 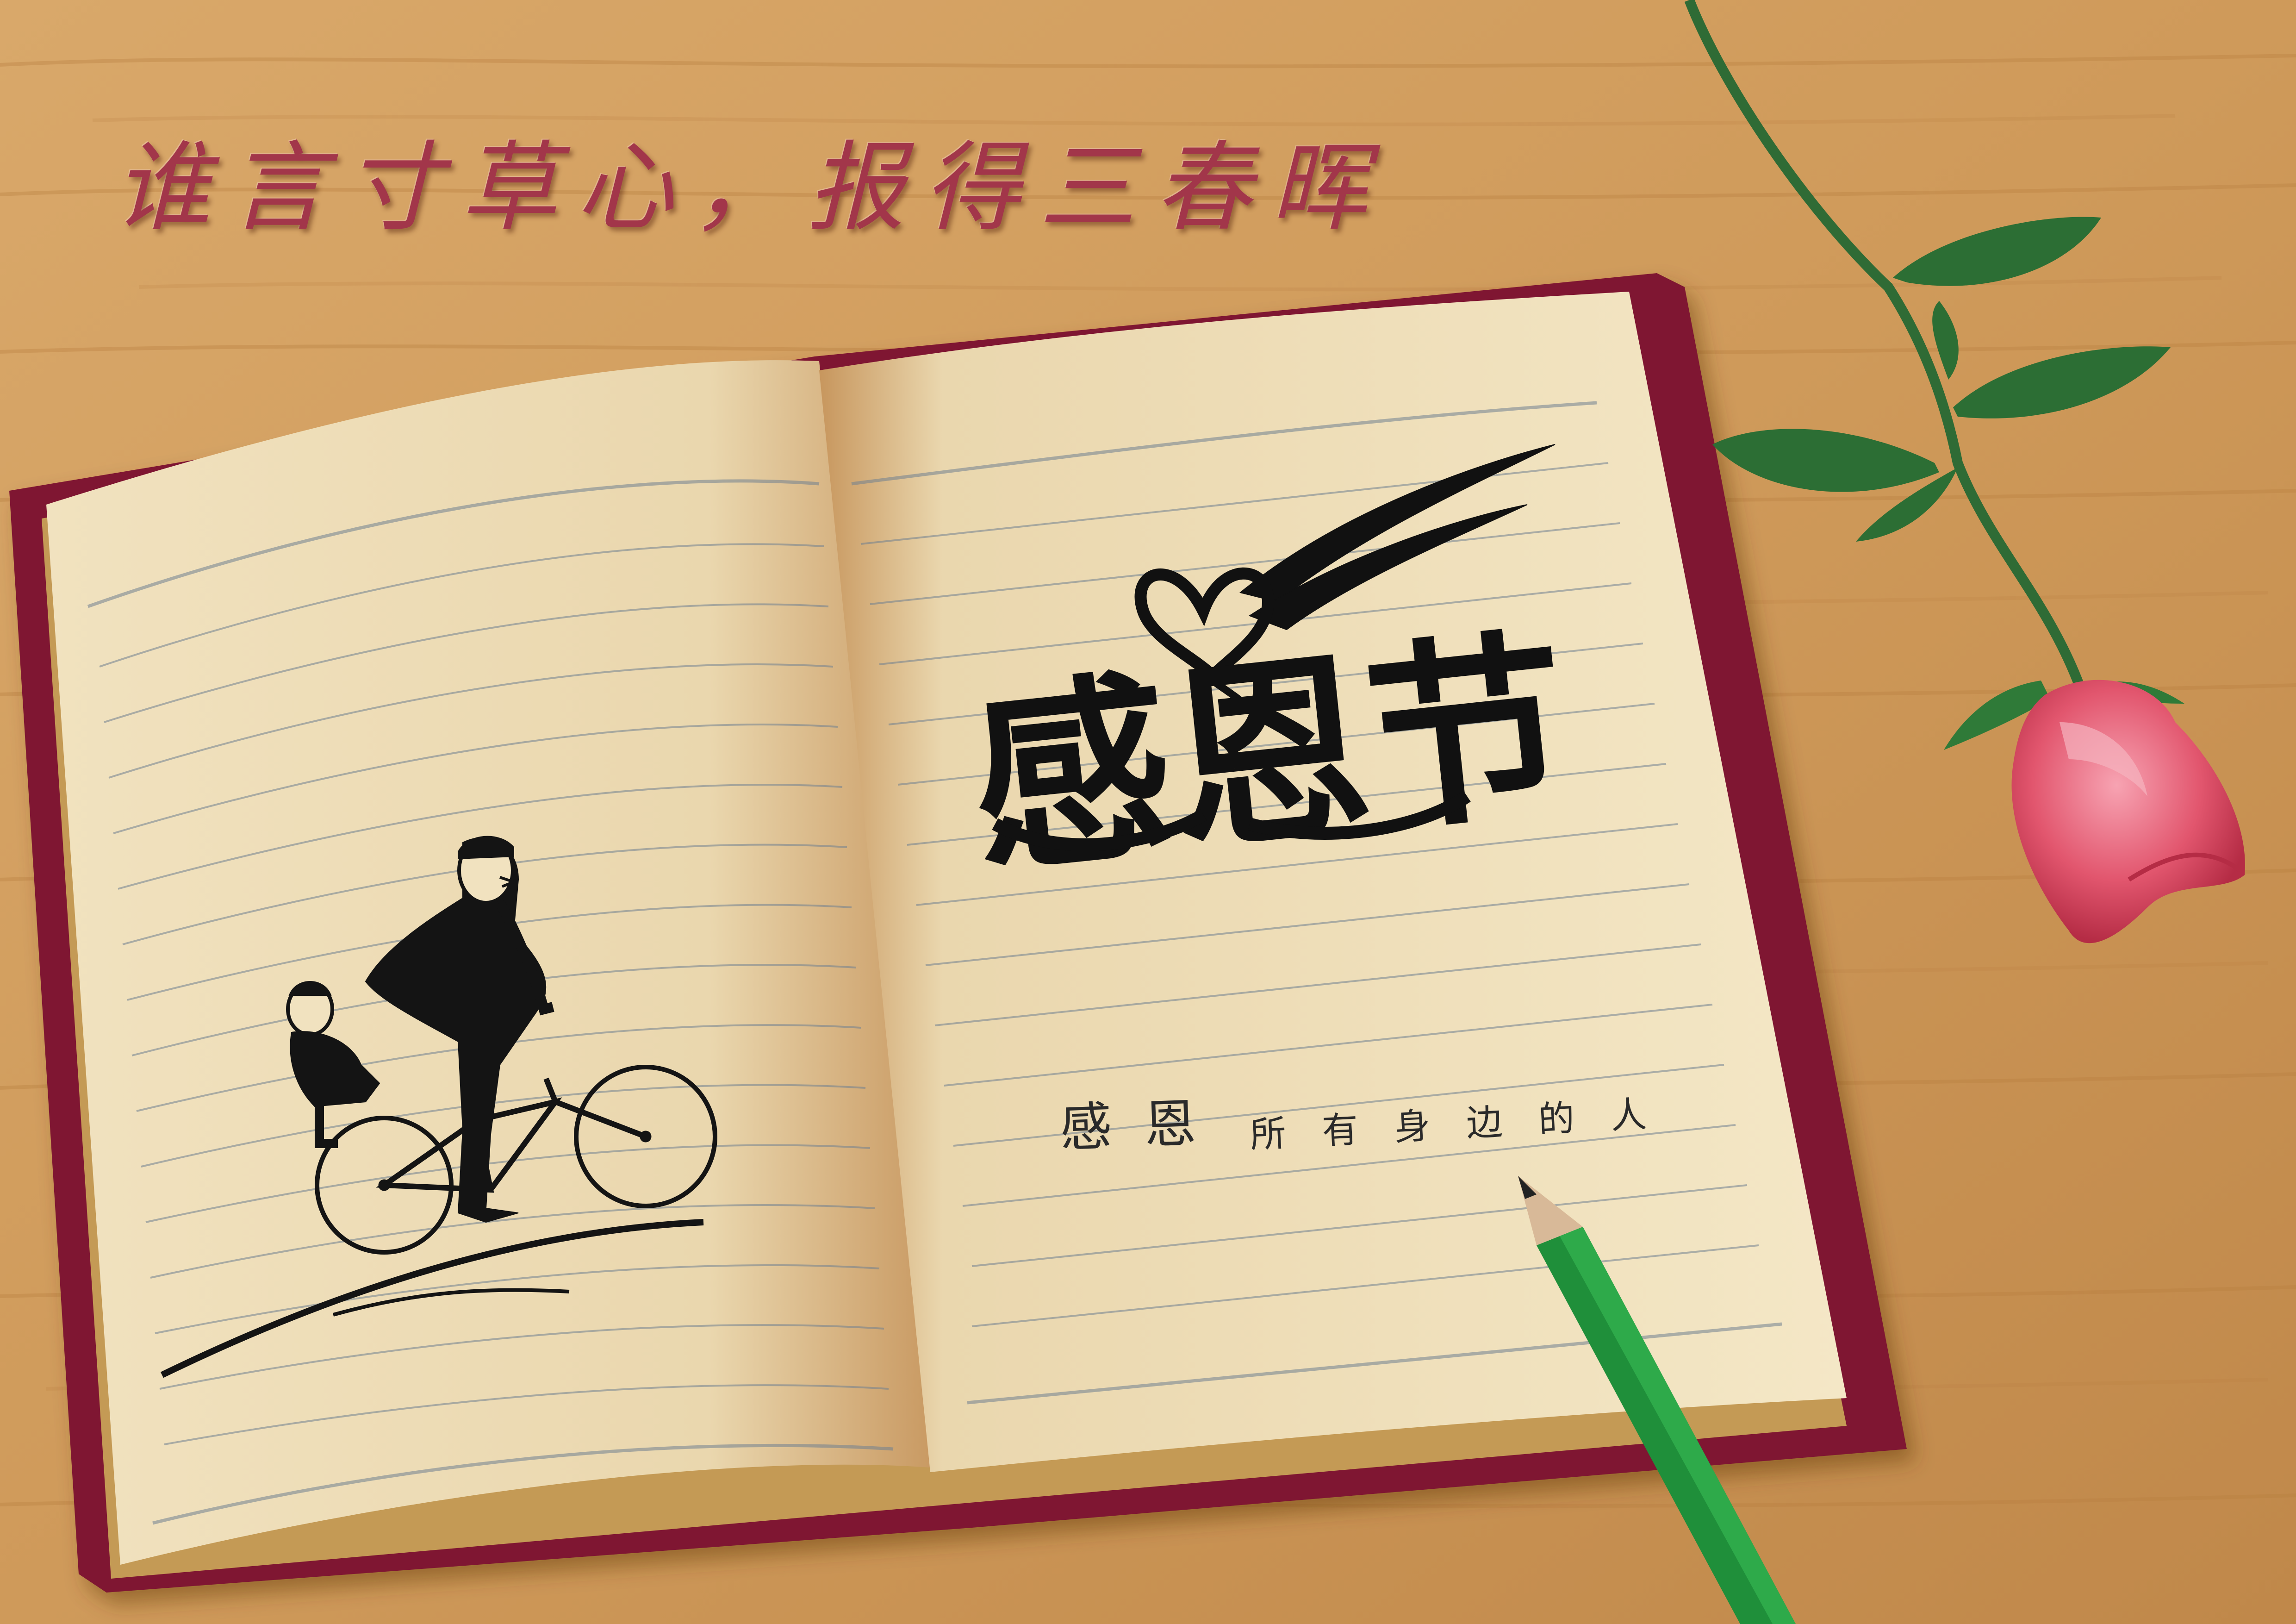 I want to click on title-swirl, so click(x=1231, y=821).